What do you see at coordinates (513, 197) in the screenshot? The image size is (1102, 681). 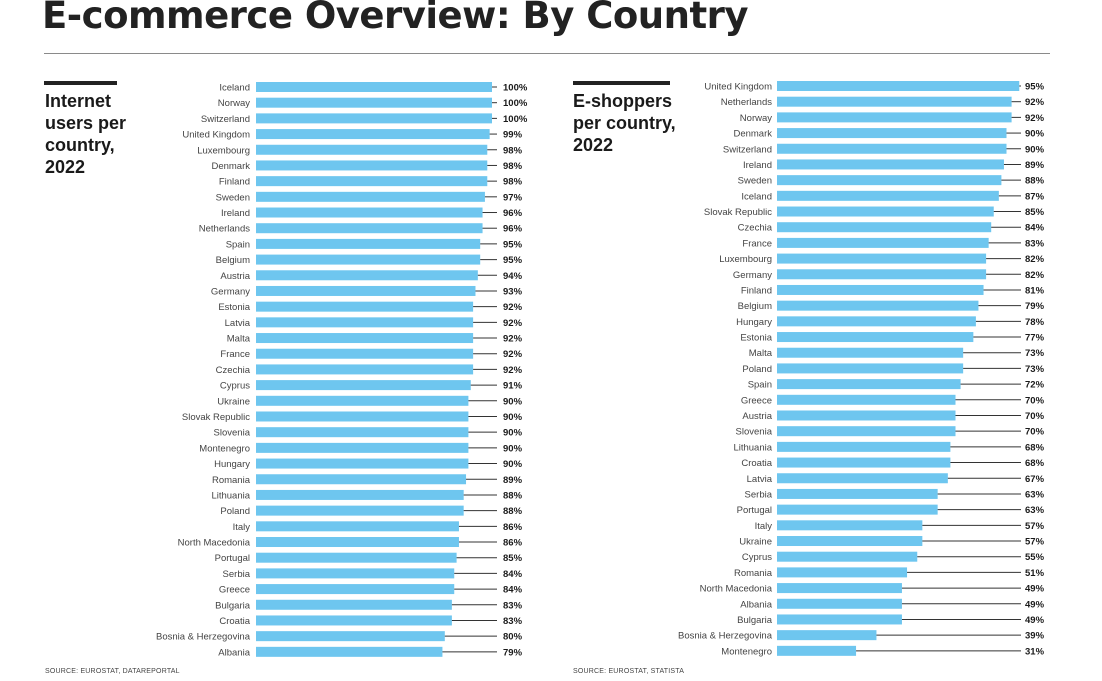 I see `data-label: 97%` at bounding box center [513, 197].